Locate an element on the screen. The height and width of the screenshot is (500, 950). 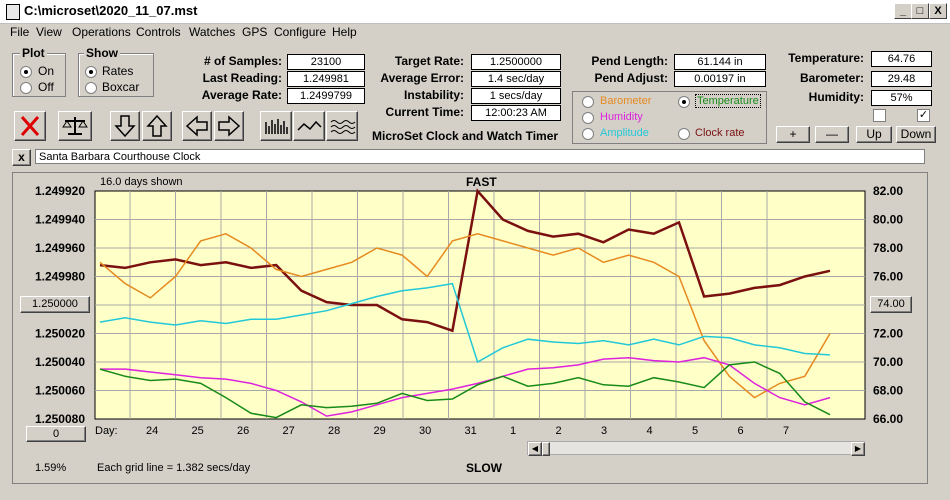
menu-view: View is located at coordinates (49, 32).